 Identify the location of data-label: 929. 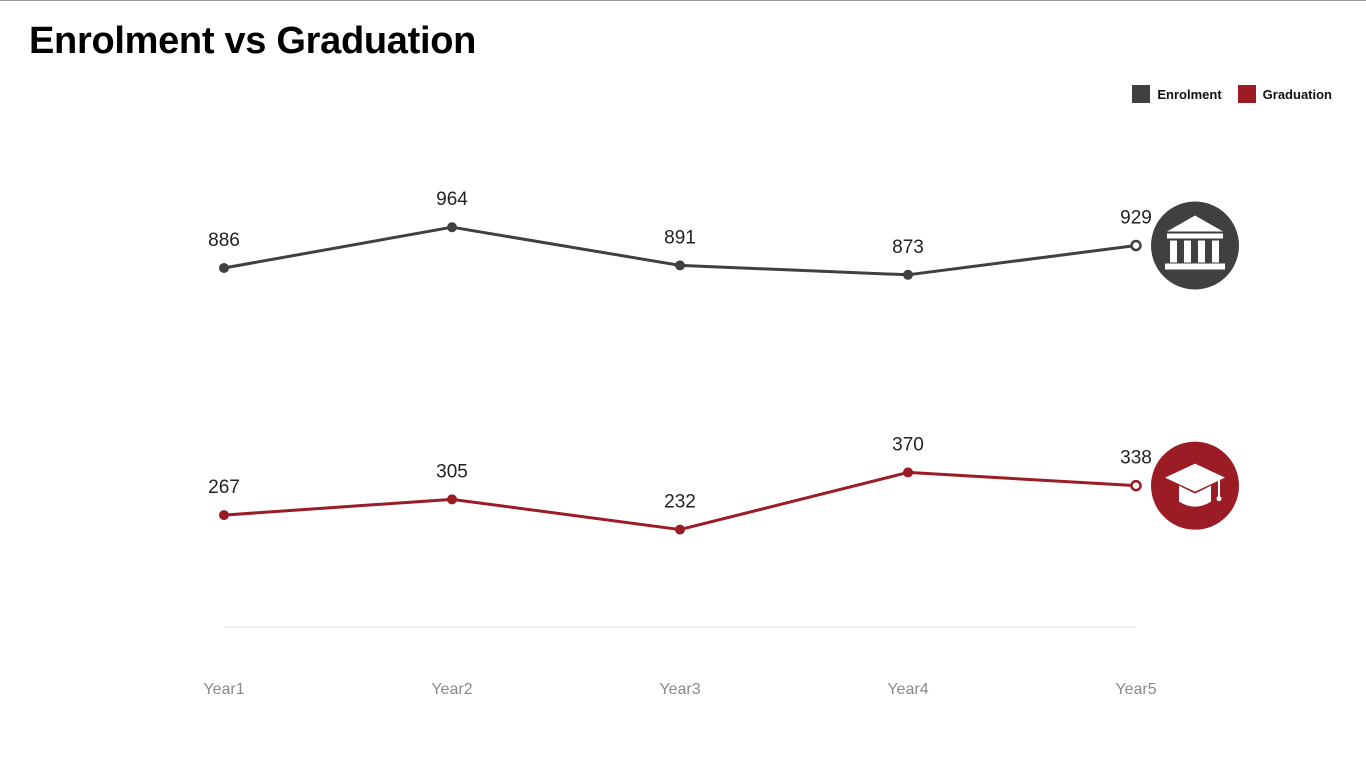
(1136, 218).